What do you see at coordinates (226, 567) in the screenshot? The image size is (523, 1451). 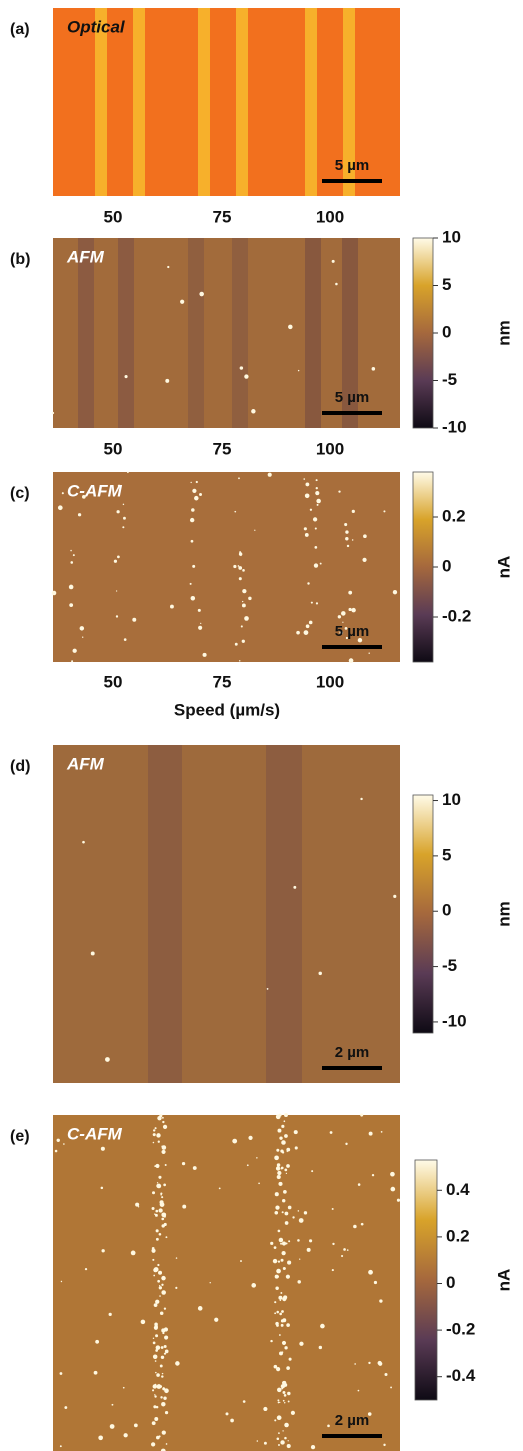 I see `image` at bounding box center [226, 567].